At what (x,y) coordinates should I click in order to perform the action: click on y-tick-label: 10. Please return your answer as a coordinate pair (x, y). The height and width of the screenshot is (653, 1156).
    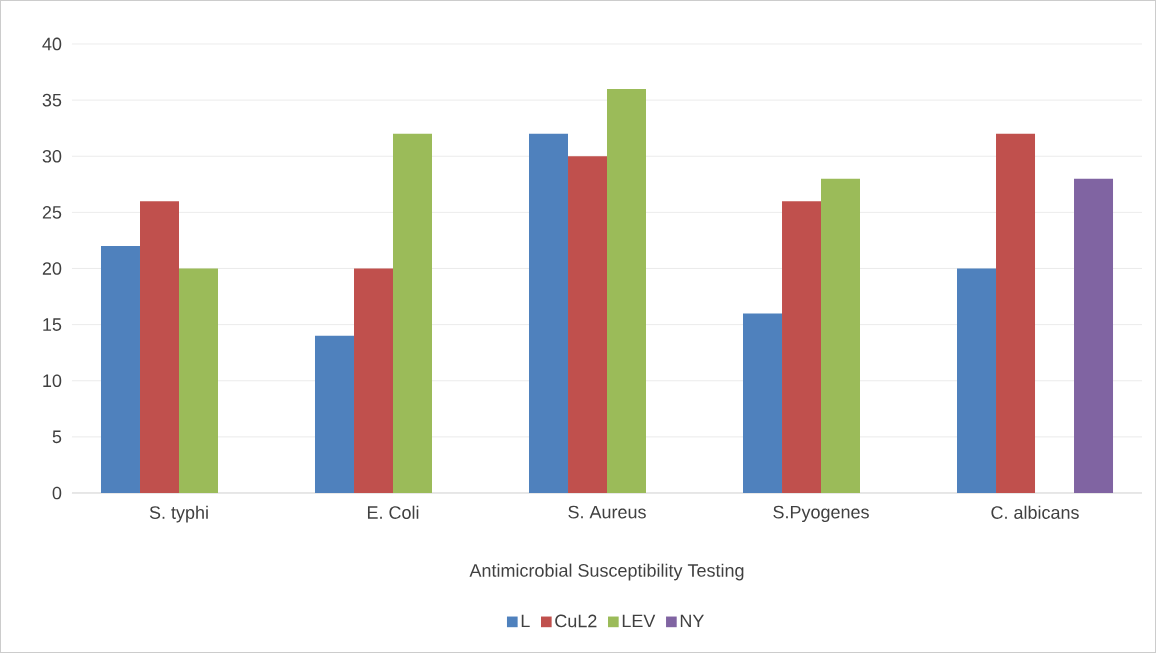
    Looking at the image, I should click on (52, 381).